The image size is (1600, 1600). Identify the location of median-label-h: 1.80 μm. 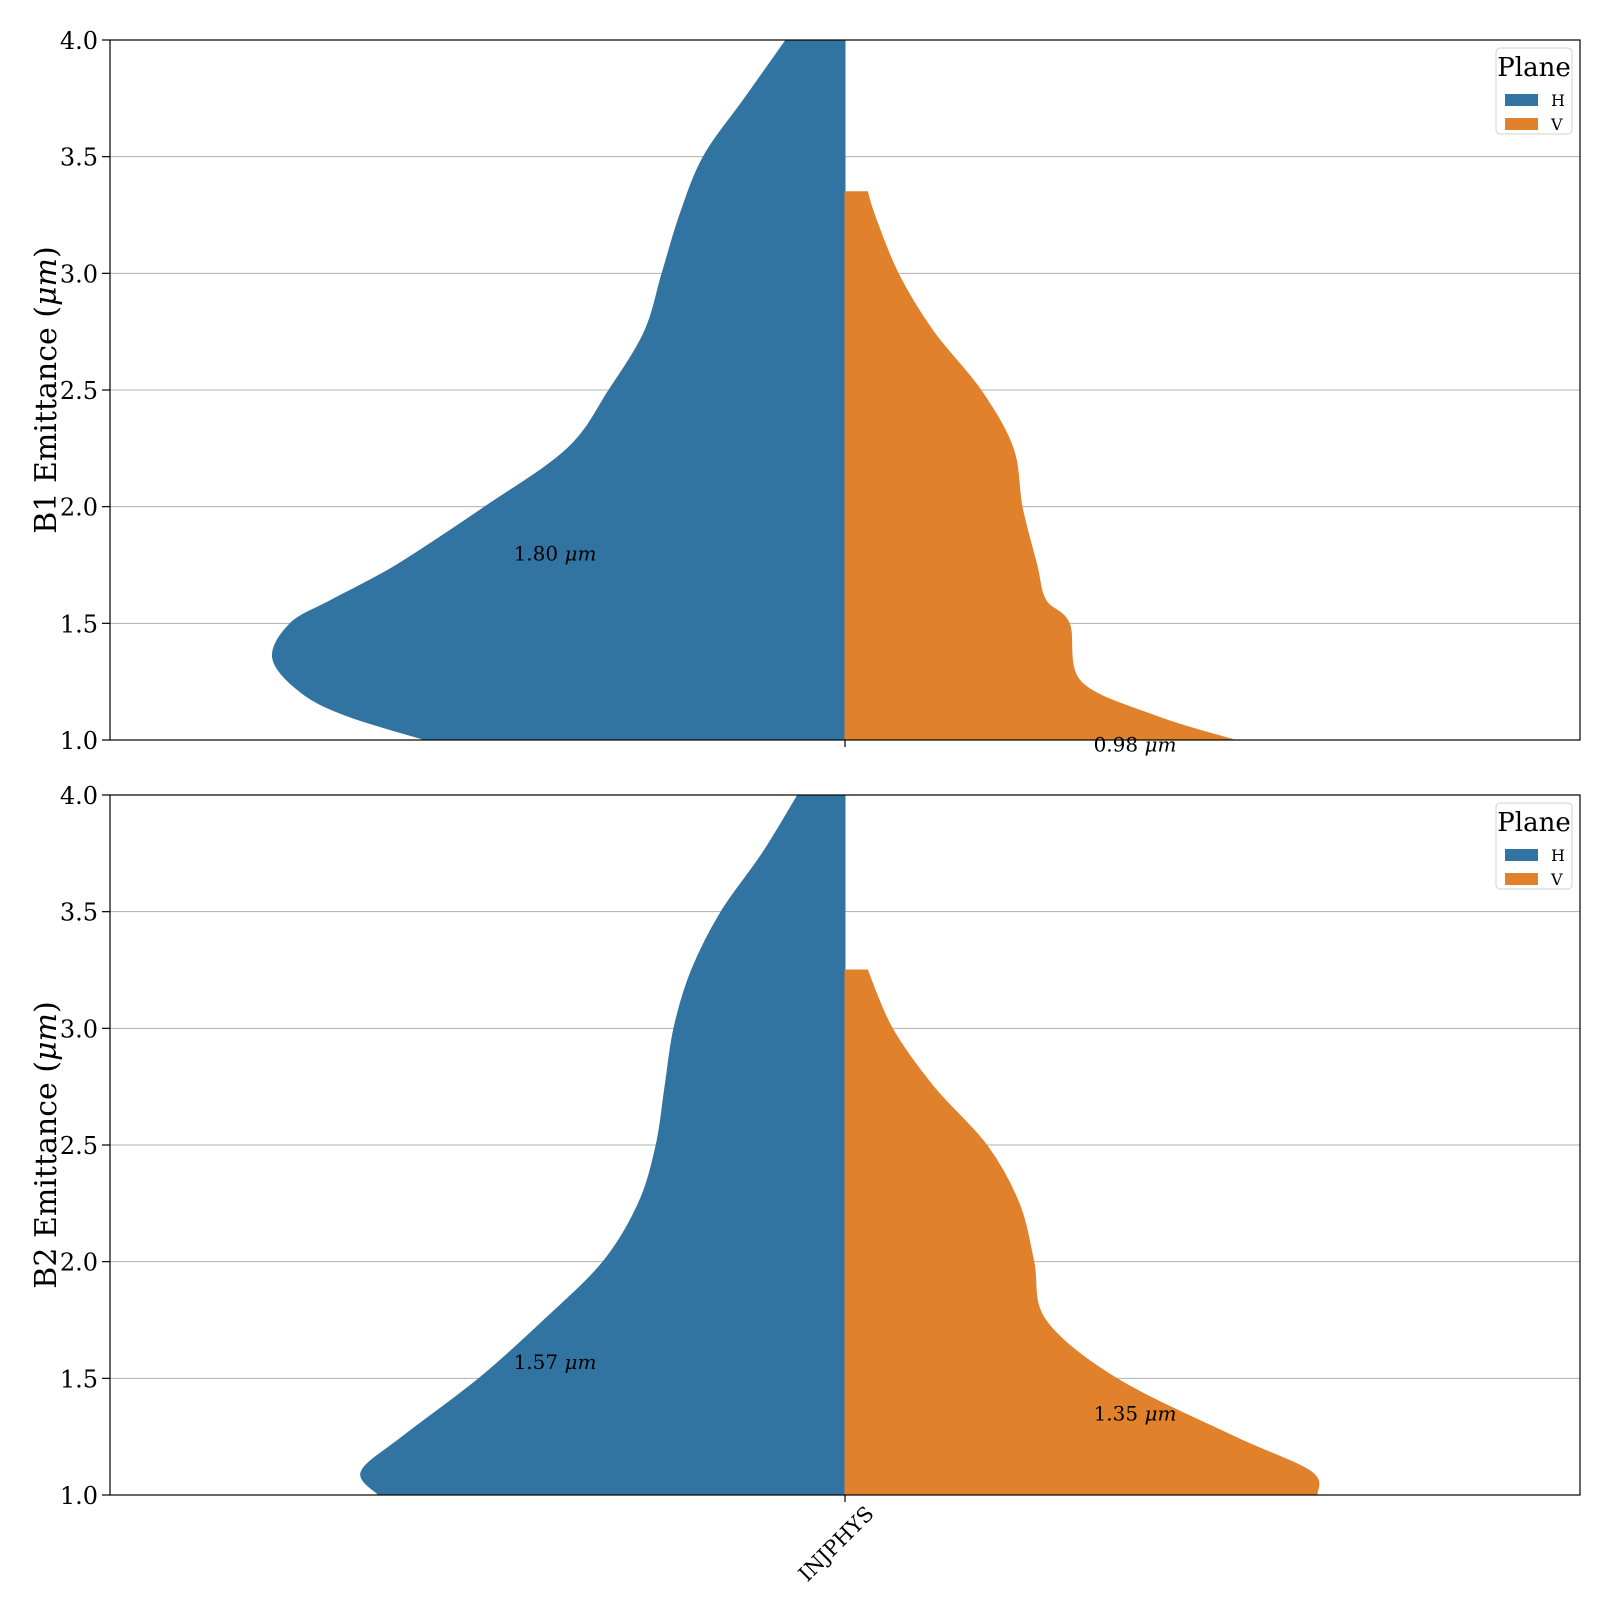
(555, 553).